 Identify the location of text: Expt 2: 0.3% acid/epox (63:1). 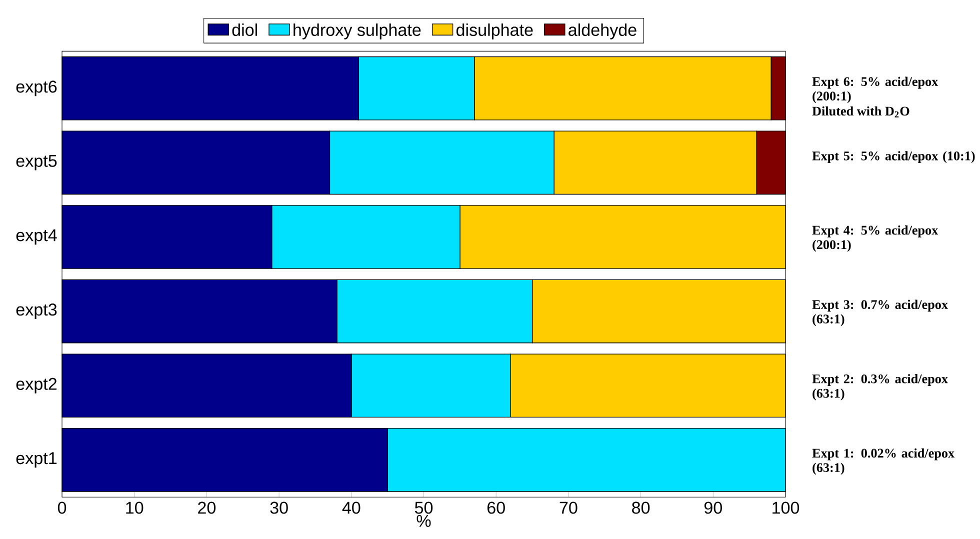
(880, 387).